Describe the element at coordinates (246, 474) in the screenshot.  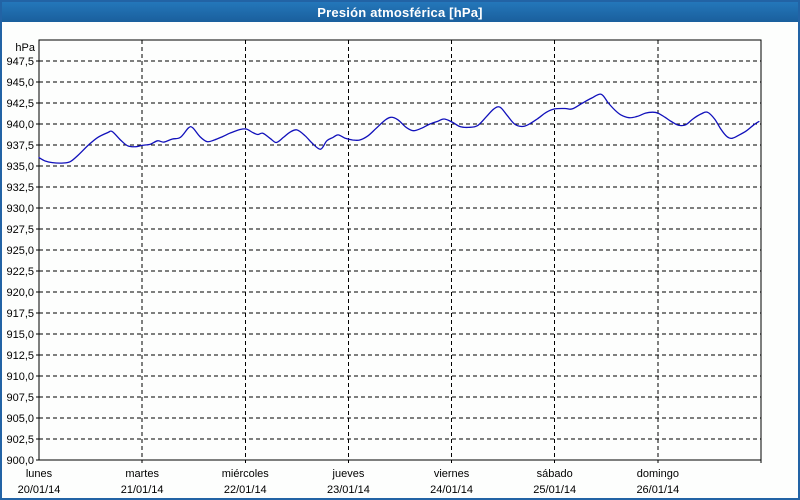
I see `day-name-label: miércoles` at that location.